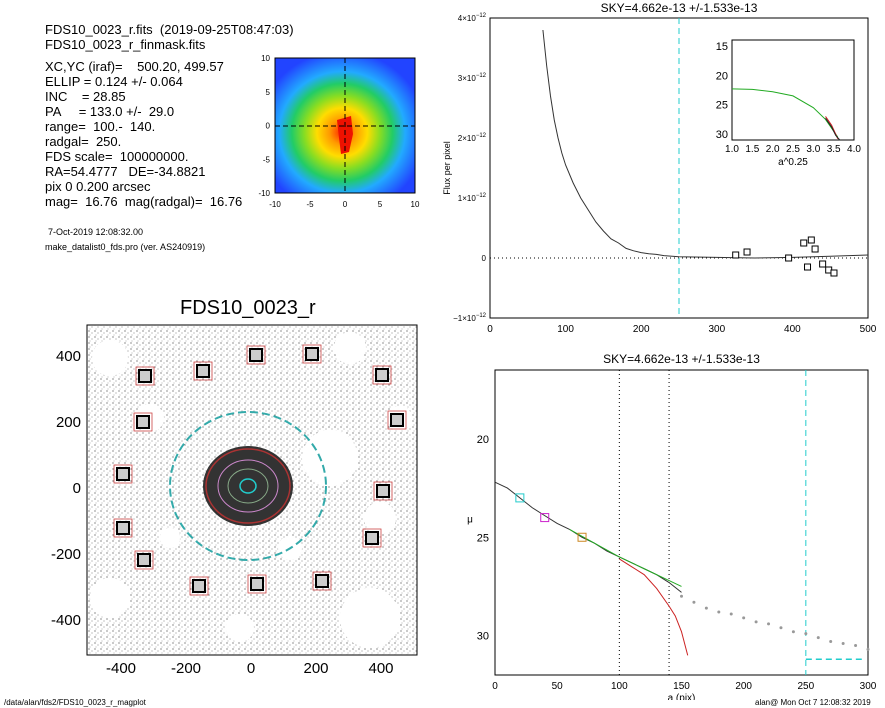 The image size is (885, 708). What do you see at coordinates (186, 668) in the screenshot?
I see `image-x-tick: -200` at bounding box center [186, 668].